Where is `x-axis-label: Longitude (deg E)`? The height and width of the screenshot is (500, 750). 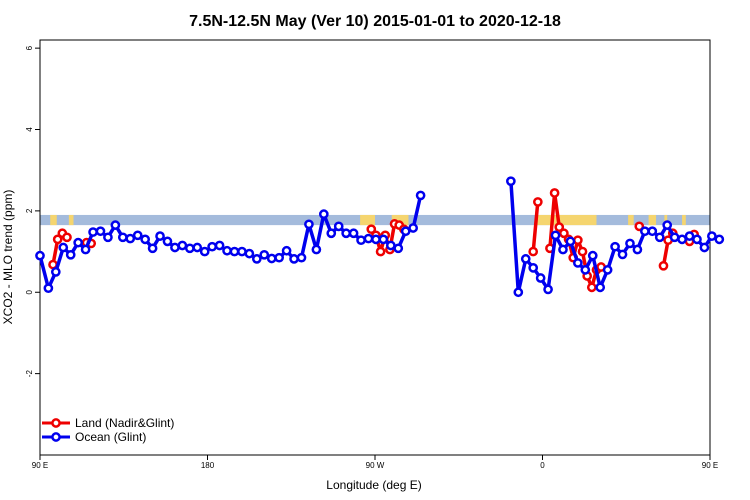 x-axis-label: Longitude (deg E) is located at coordinates (373, 485).